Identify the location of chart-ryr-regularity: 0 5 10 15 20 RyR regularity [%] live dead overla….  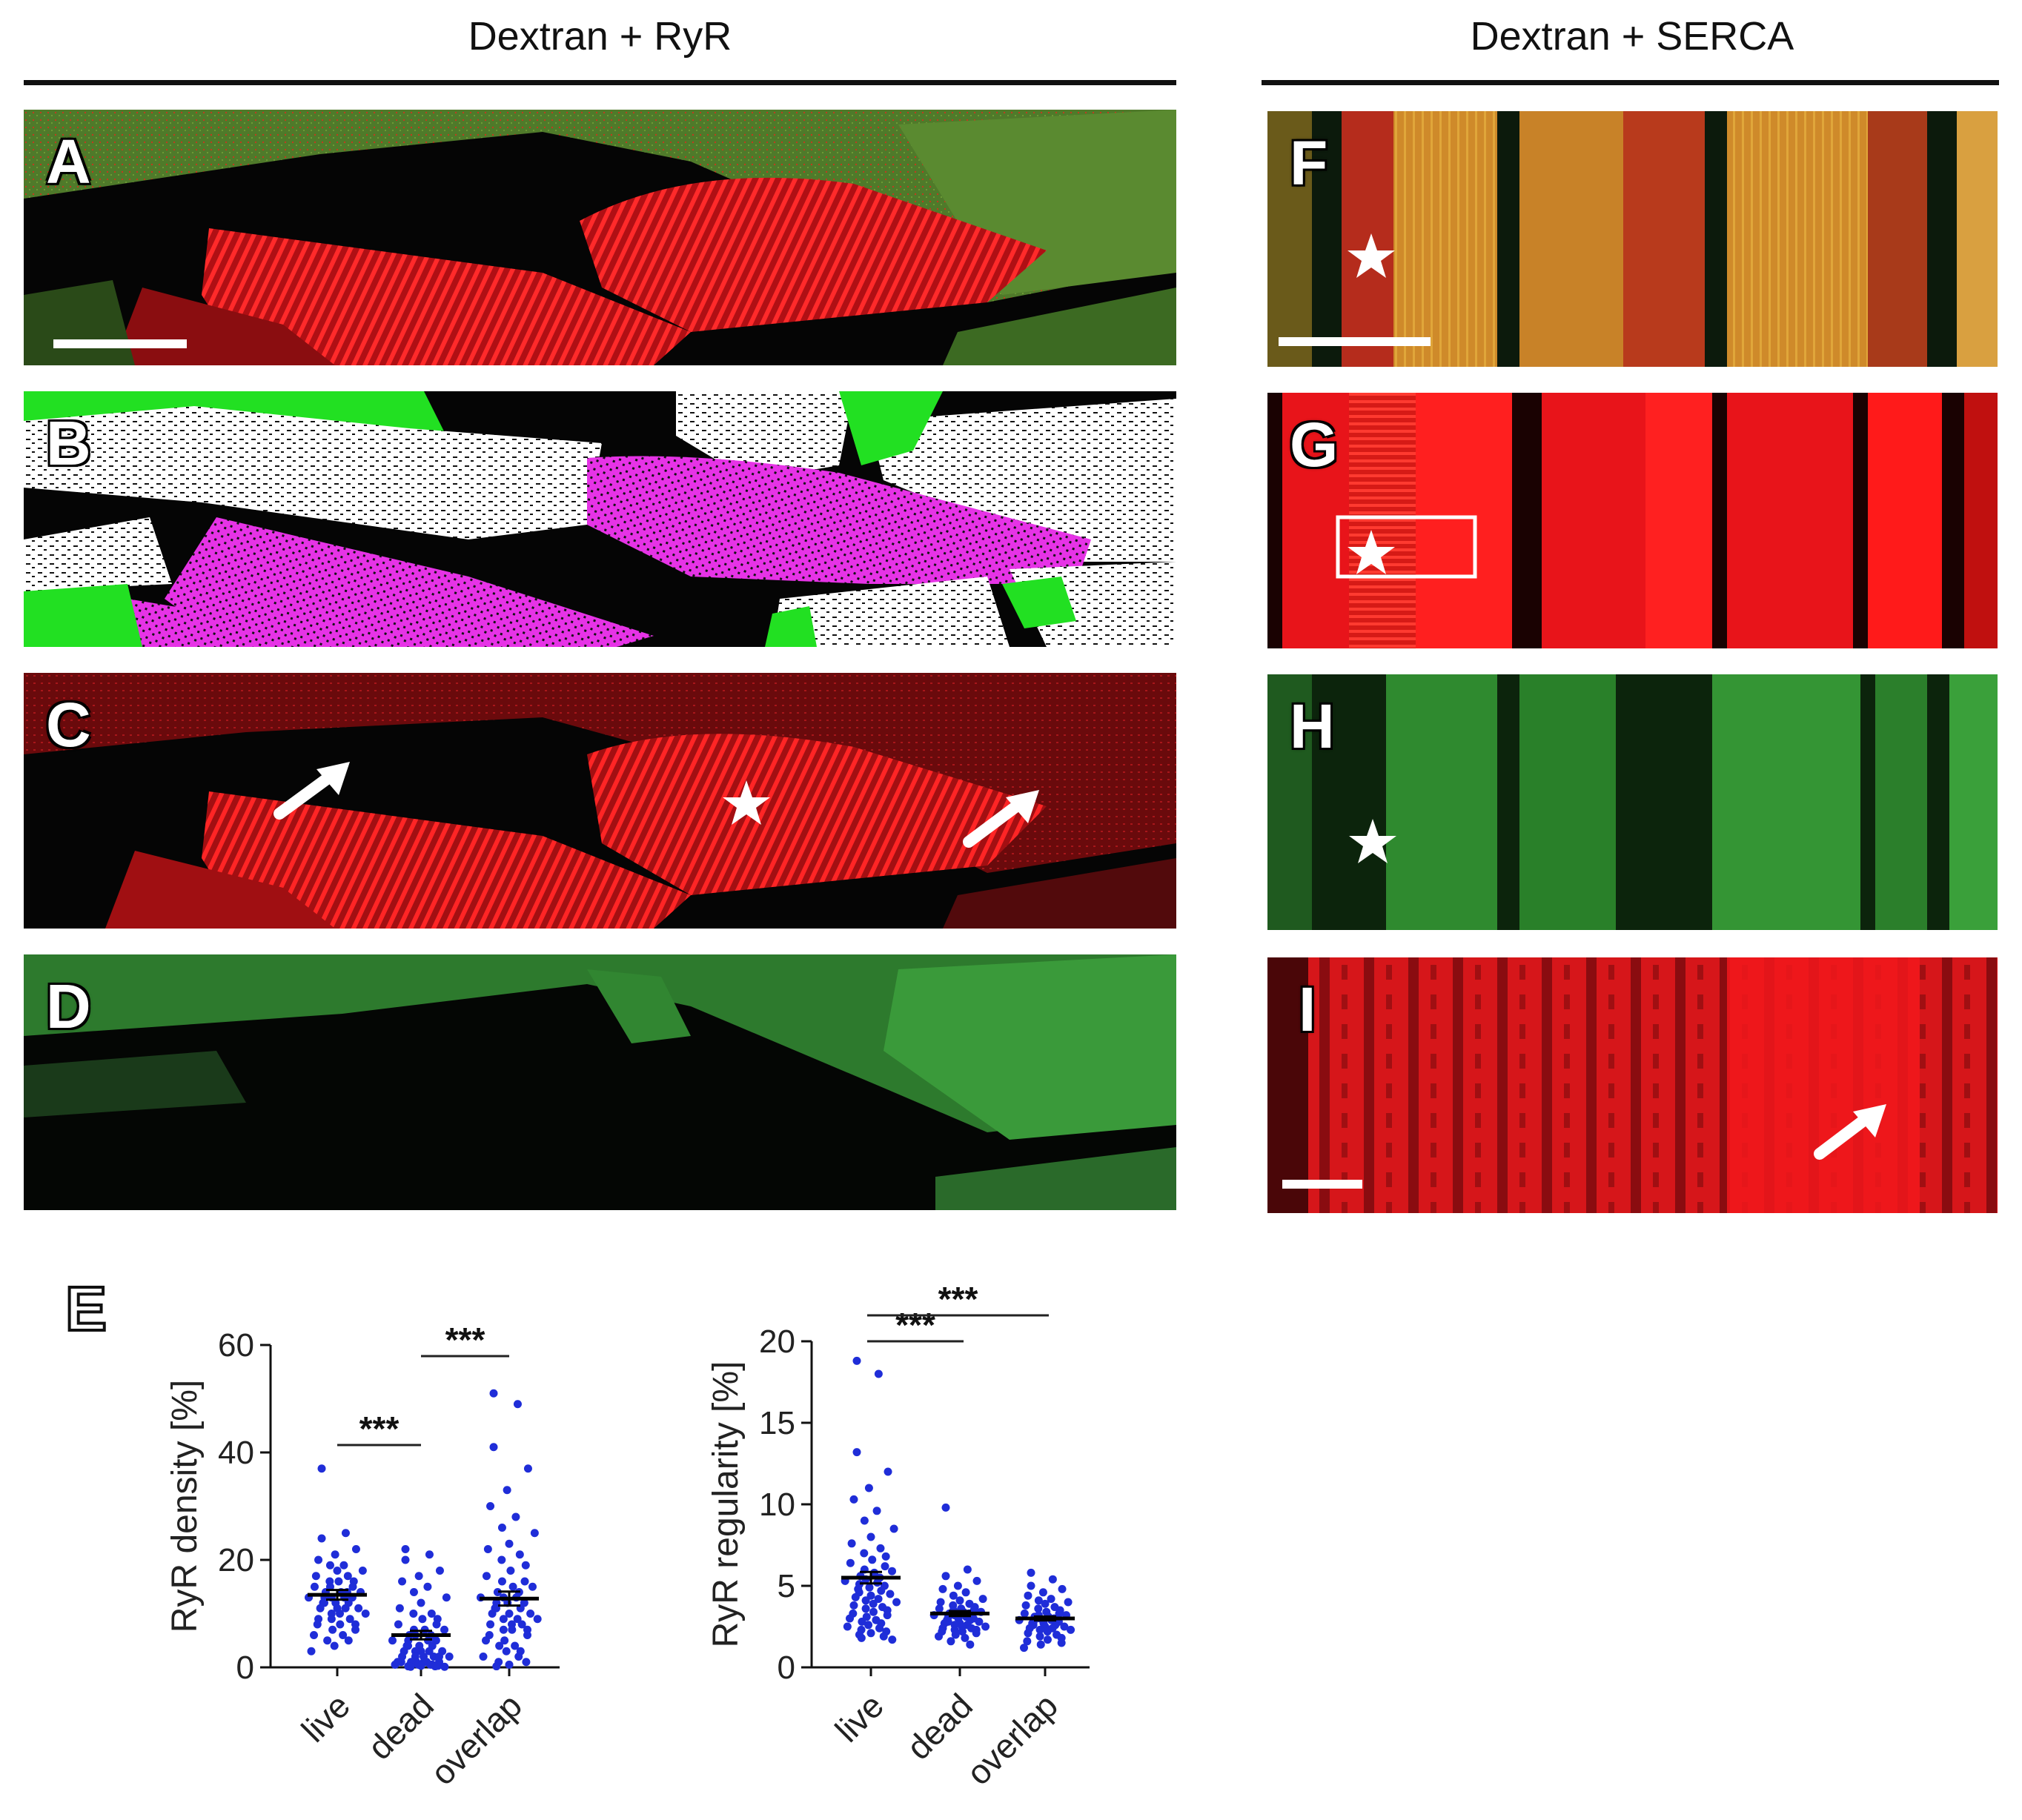
(897, 1548).